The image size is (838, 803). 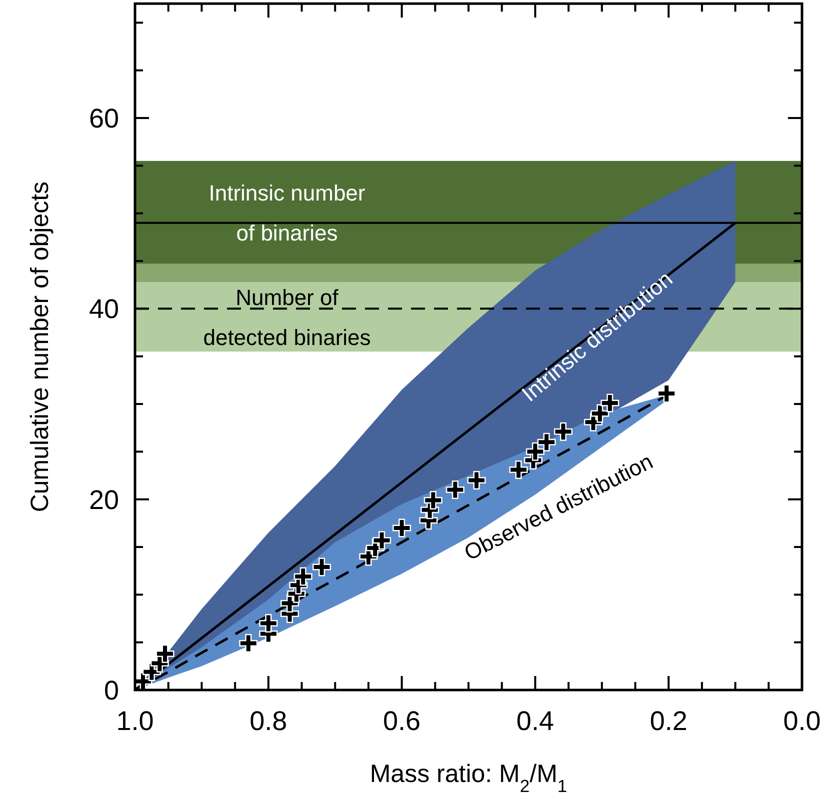 I want to click on y-tick-label: 60, so click(x=103, y=118).